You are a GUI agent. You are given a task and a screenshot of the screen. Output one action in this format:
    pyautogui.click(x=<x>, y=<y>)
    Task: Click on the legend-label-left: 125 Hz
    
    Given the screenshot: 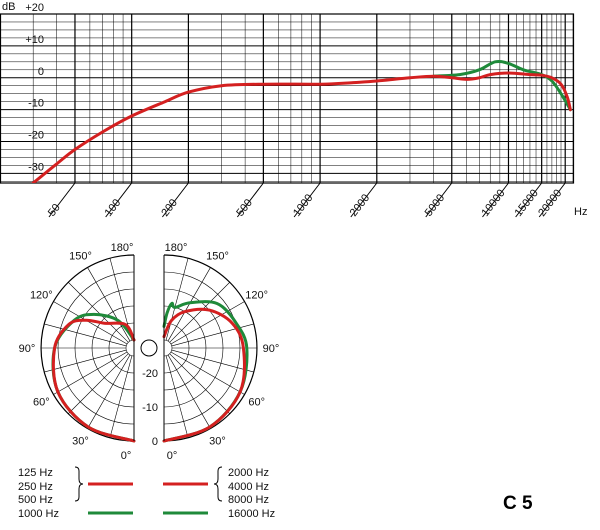 What is the action you would take?
    pyautogui.click(x=35, y=473)
    